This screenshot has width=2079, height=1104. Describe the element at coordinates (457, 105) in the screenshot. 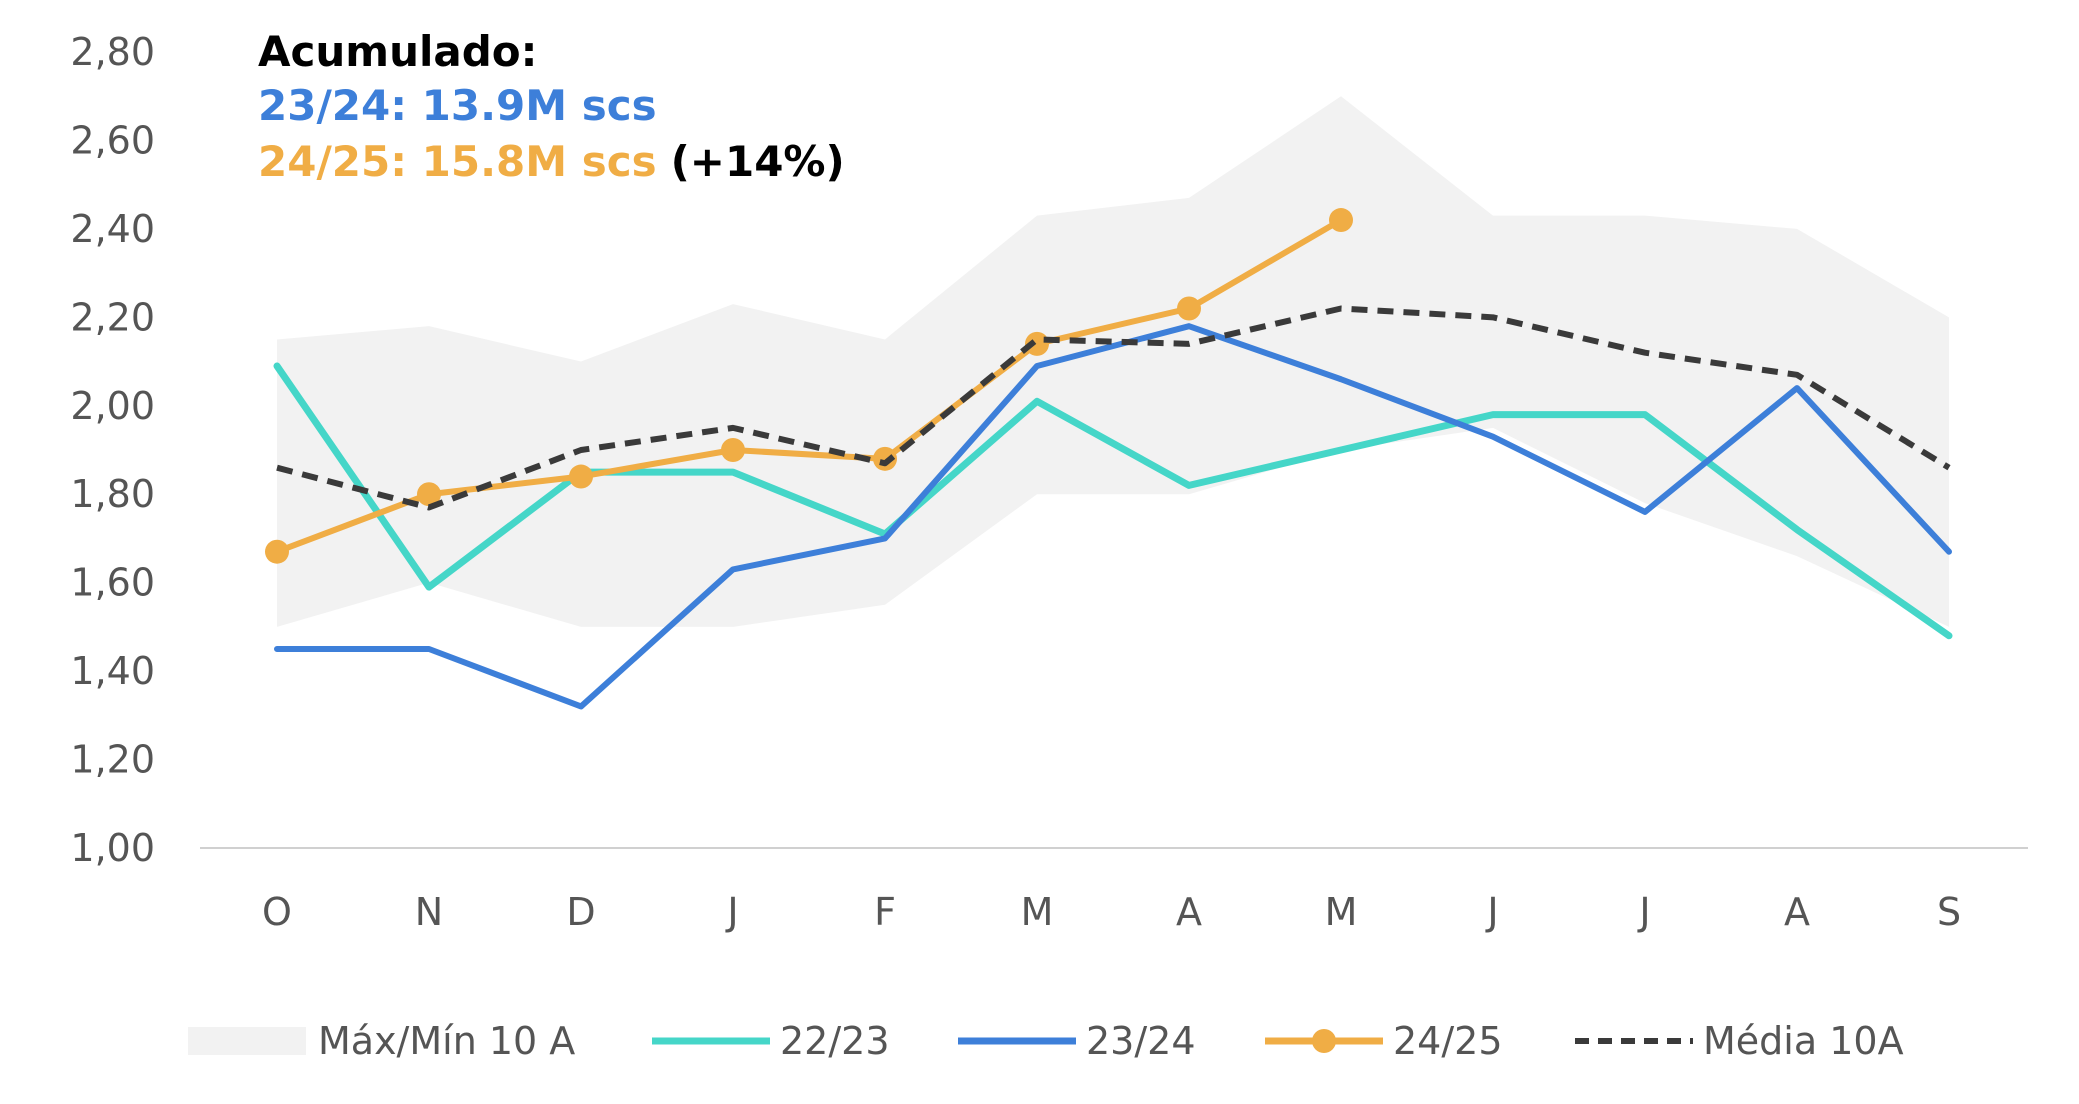

I see `annotation-line-23-24: 23/24: 13.9M scs` at that location.